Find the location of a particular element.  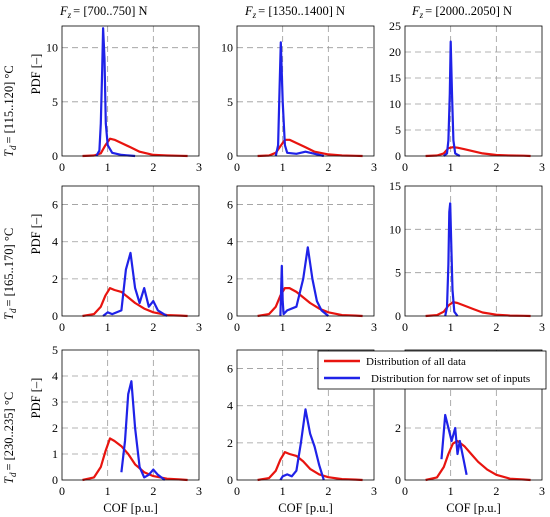

panel-2-2: 0 1 2 3 0 2 4 6 is located at coordinates (302, 259).